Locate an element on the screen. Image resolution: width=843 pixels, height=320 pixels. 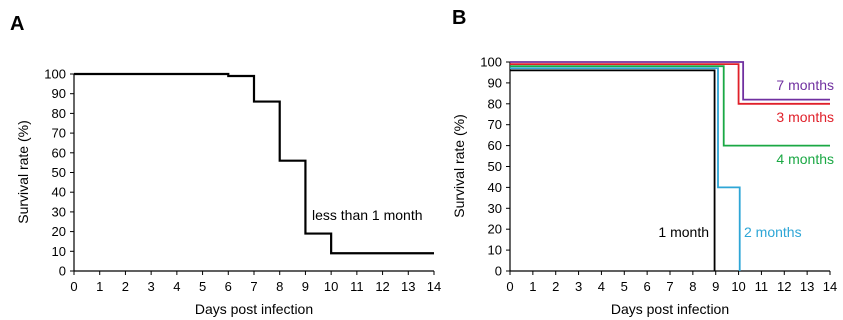
panel-a-x-tick-label: 11 is located at coordinates (357, 286).